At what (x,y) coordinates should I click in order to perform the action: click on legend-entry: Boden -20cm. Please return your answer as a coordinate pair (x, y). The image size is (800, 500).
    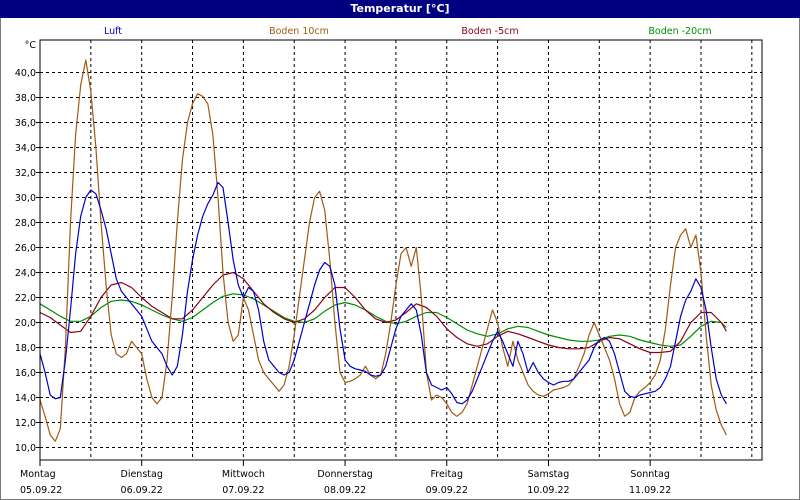
    Looking at the image, I should click on (679, 31).